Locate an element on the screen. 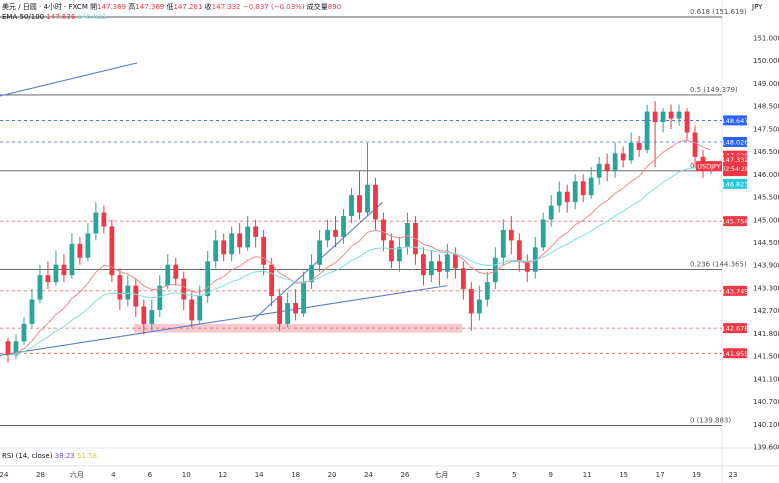  open-label: 開 is located at coordinates (94, 7).